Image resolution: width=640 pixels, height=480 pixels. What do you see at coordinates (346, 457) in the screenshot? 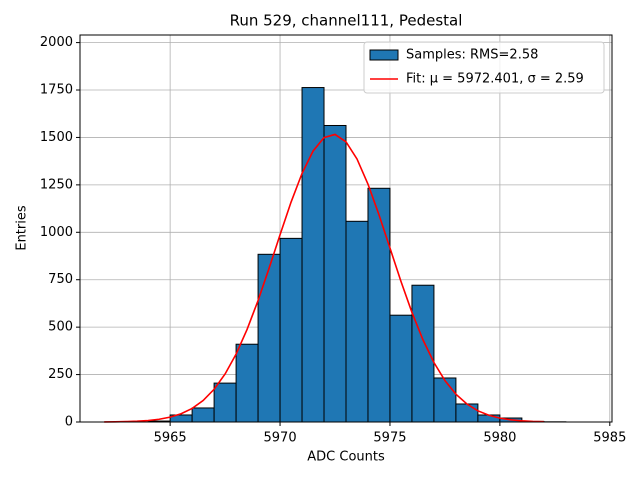
I see `x-axis-label: ADC Counts` at bounding box center [346, 457].